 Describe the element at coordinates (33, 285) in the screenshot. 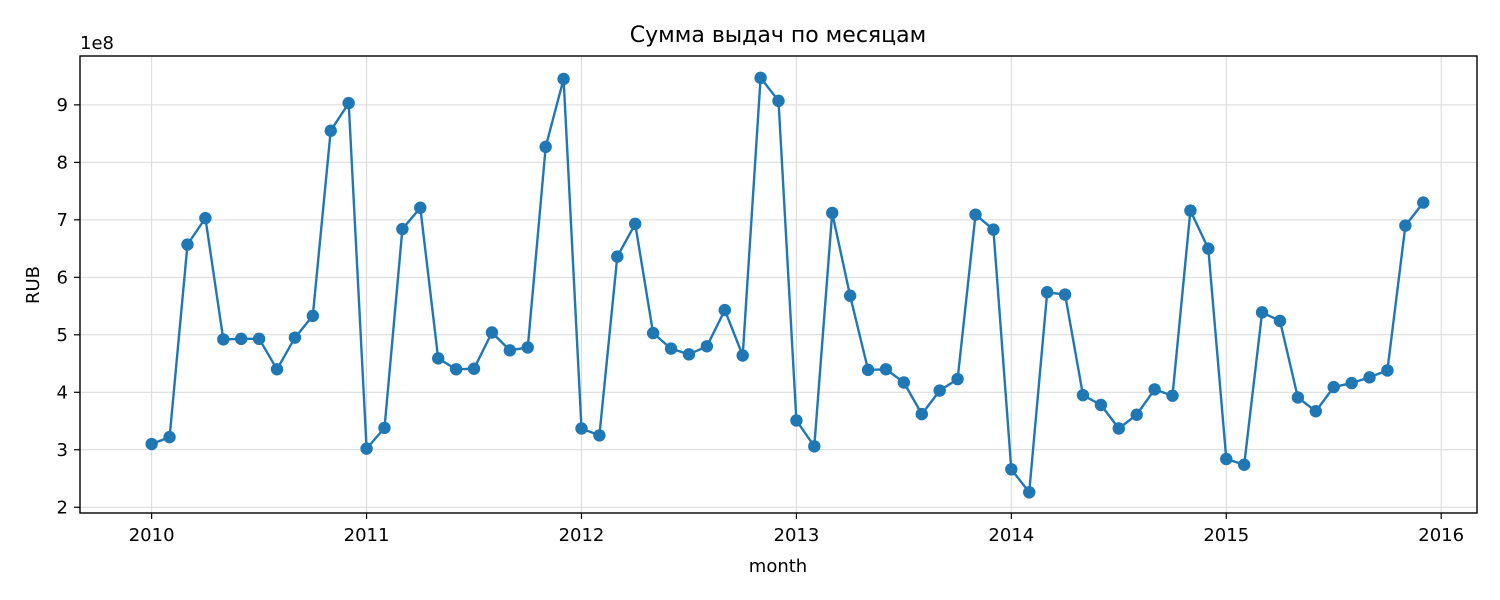

I see `y-axis-label: RUB` at that location.